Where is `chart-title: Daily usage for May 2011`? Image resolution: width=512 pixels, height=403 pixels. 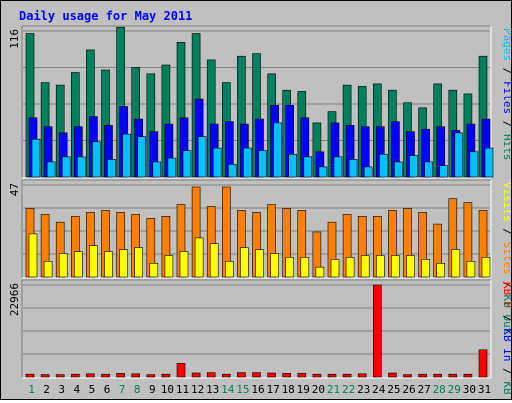
chart-title: Daily usage for May 2011 is located at coordinates (105, 16).